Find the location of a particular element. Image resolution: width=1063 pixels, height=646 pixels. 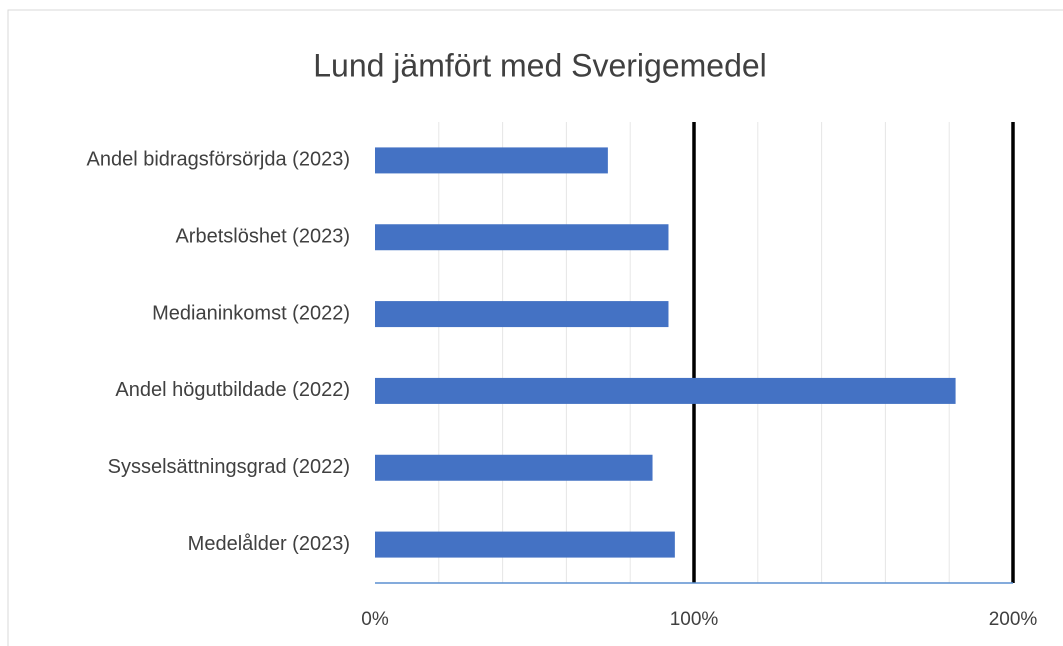

x-tick-label: 0% is located at coordinates (375, 619).